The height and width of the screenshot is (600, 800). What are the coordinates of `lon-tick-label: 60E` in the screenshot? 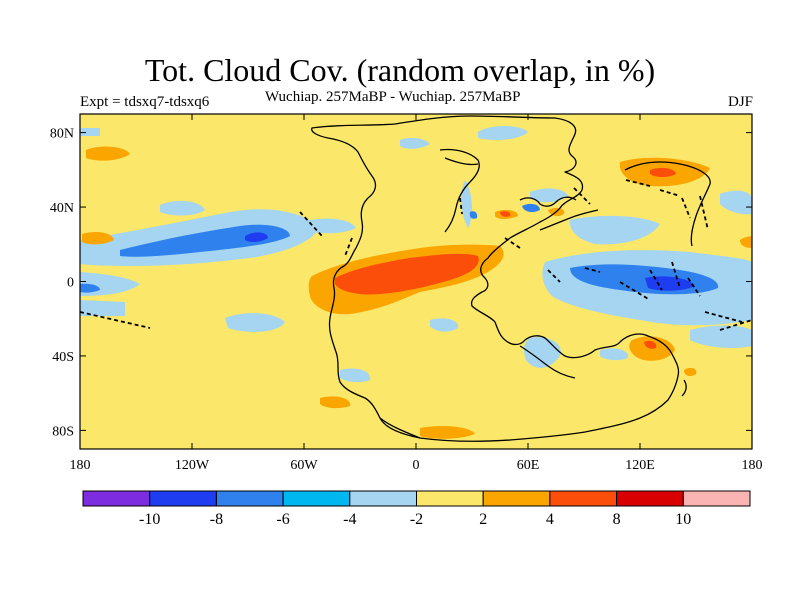 It's located at (528, 465).